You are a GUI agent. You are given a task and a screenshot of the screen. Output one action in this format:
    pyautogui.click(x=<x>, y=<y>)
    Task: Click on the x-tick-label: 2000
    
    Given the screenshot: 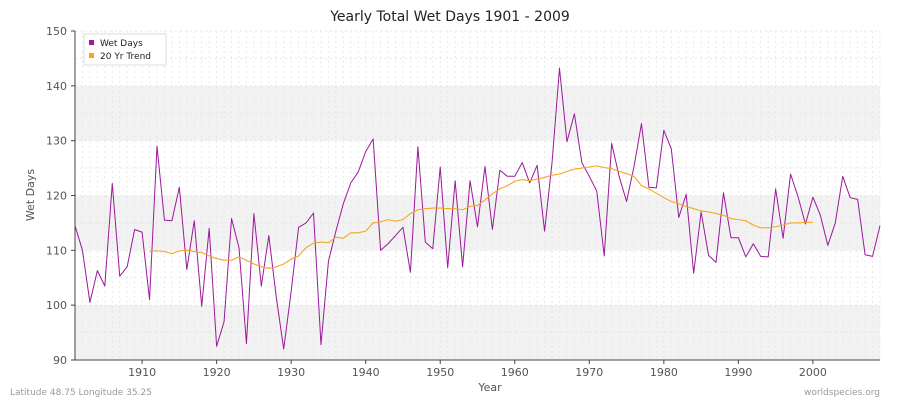 What is the action you would take?
    pyautogui.click(x=813, y=372)
    